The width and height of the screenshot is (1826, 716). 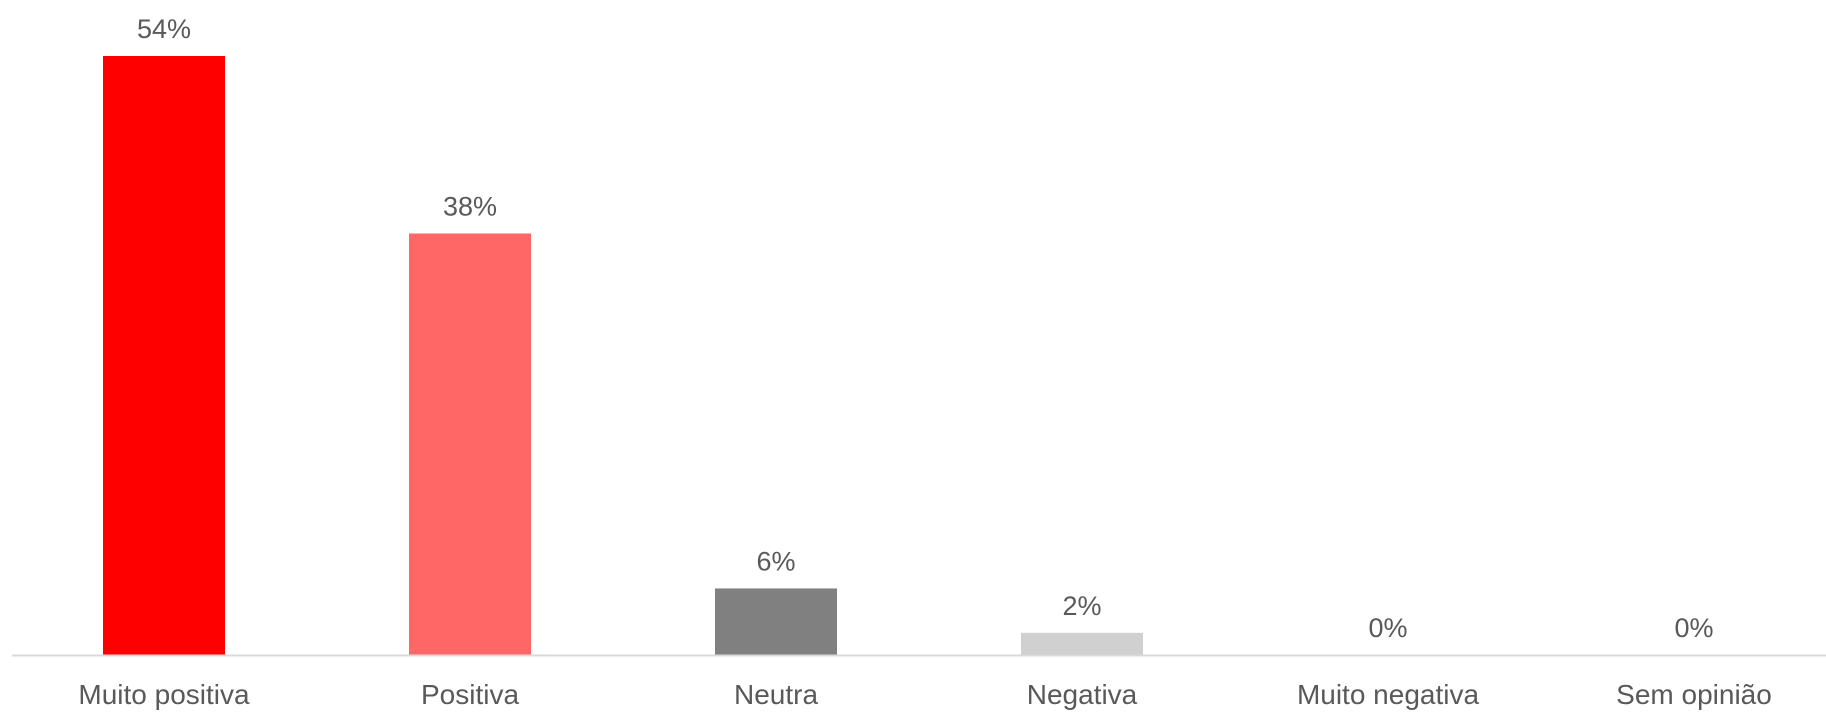 What do you see at coordinates (164, 355) in the screenshot?
I see `bar-muito-positiva` at bounding box center [164, 355].